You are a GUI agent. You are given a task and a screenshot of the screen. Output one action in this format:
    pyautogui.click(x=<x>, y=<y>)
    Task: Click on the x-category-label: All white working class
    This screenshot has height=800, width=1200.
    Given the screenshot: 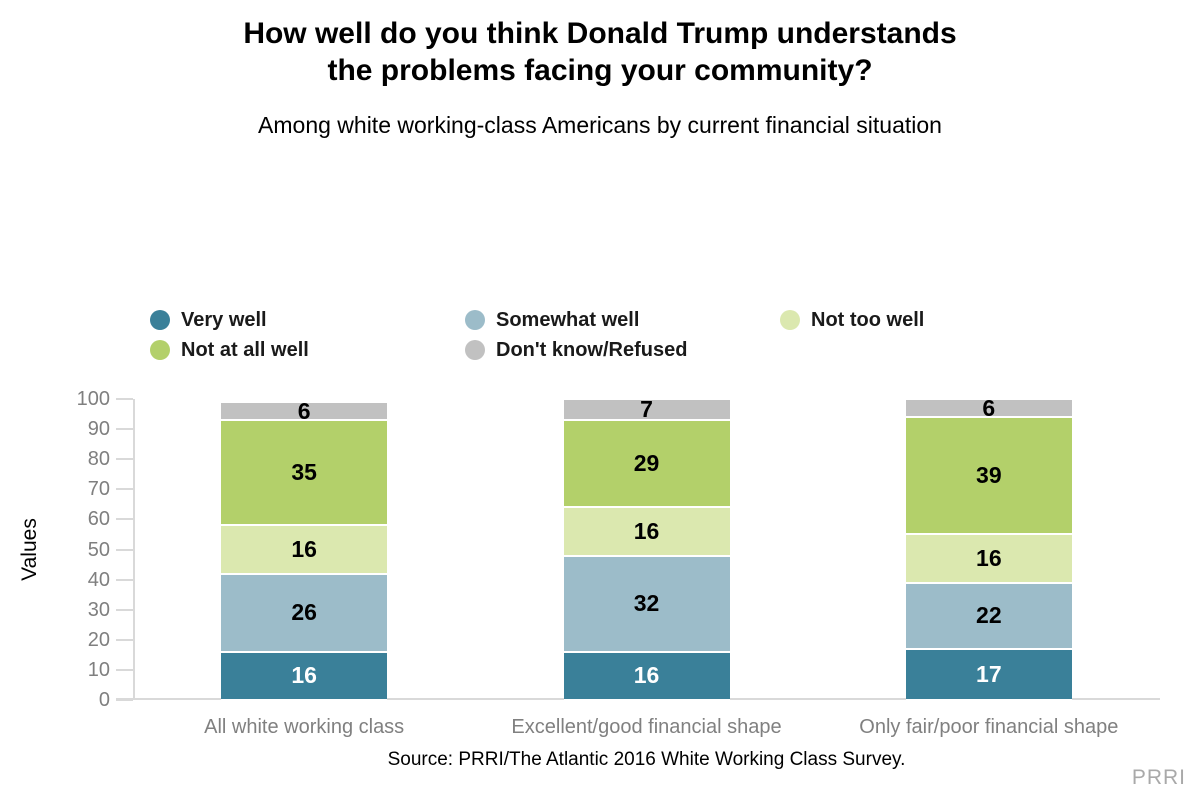 What is the action you would take?
    pyautogui.click(x=304, y=727)
    